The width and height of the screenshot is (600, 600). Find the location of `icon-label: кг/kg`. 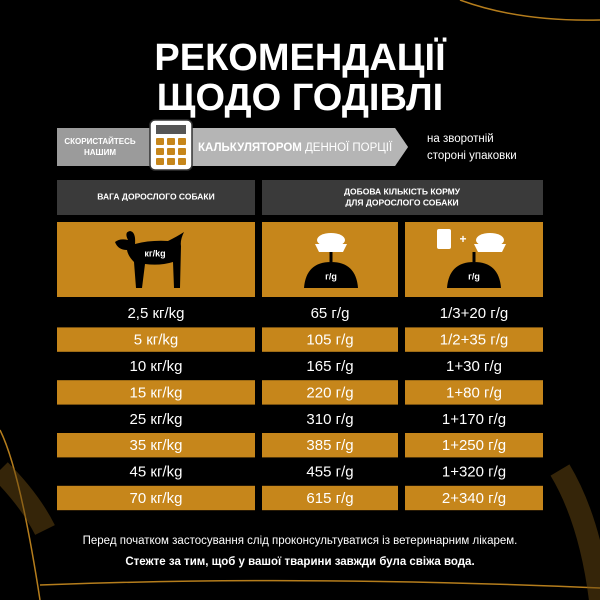

icon-label: кг/kg is located at coordinates (154, 253).